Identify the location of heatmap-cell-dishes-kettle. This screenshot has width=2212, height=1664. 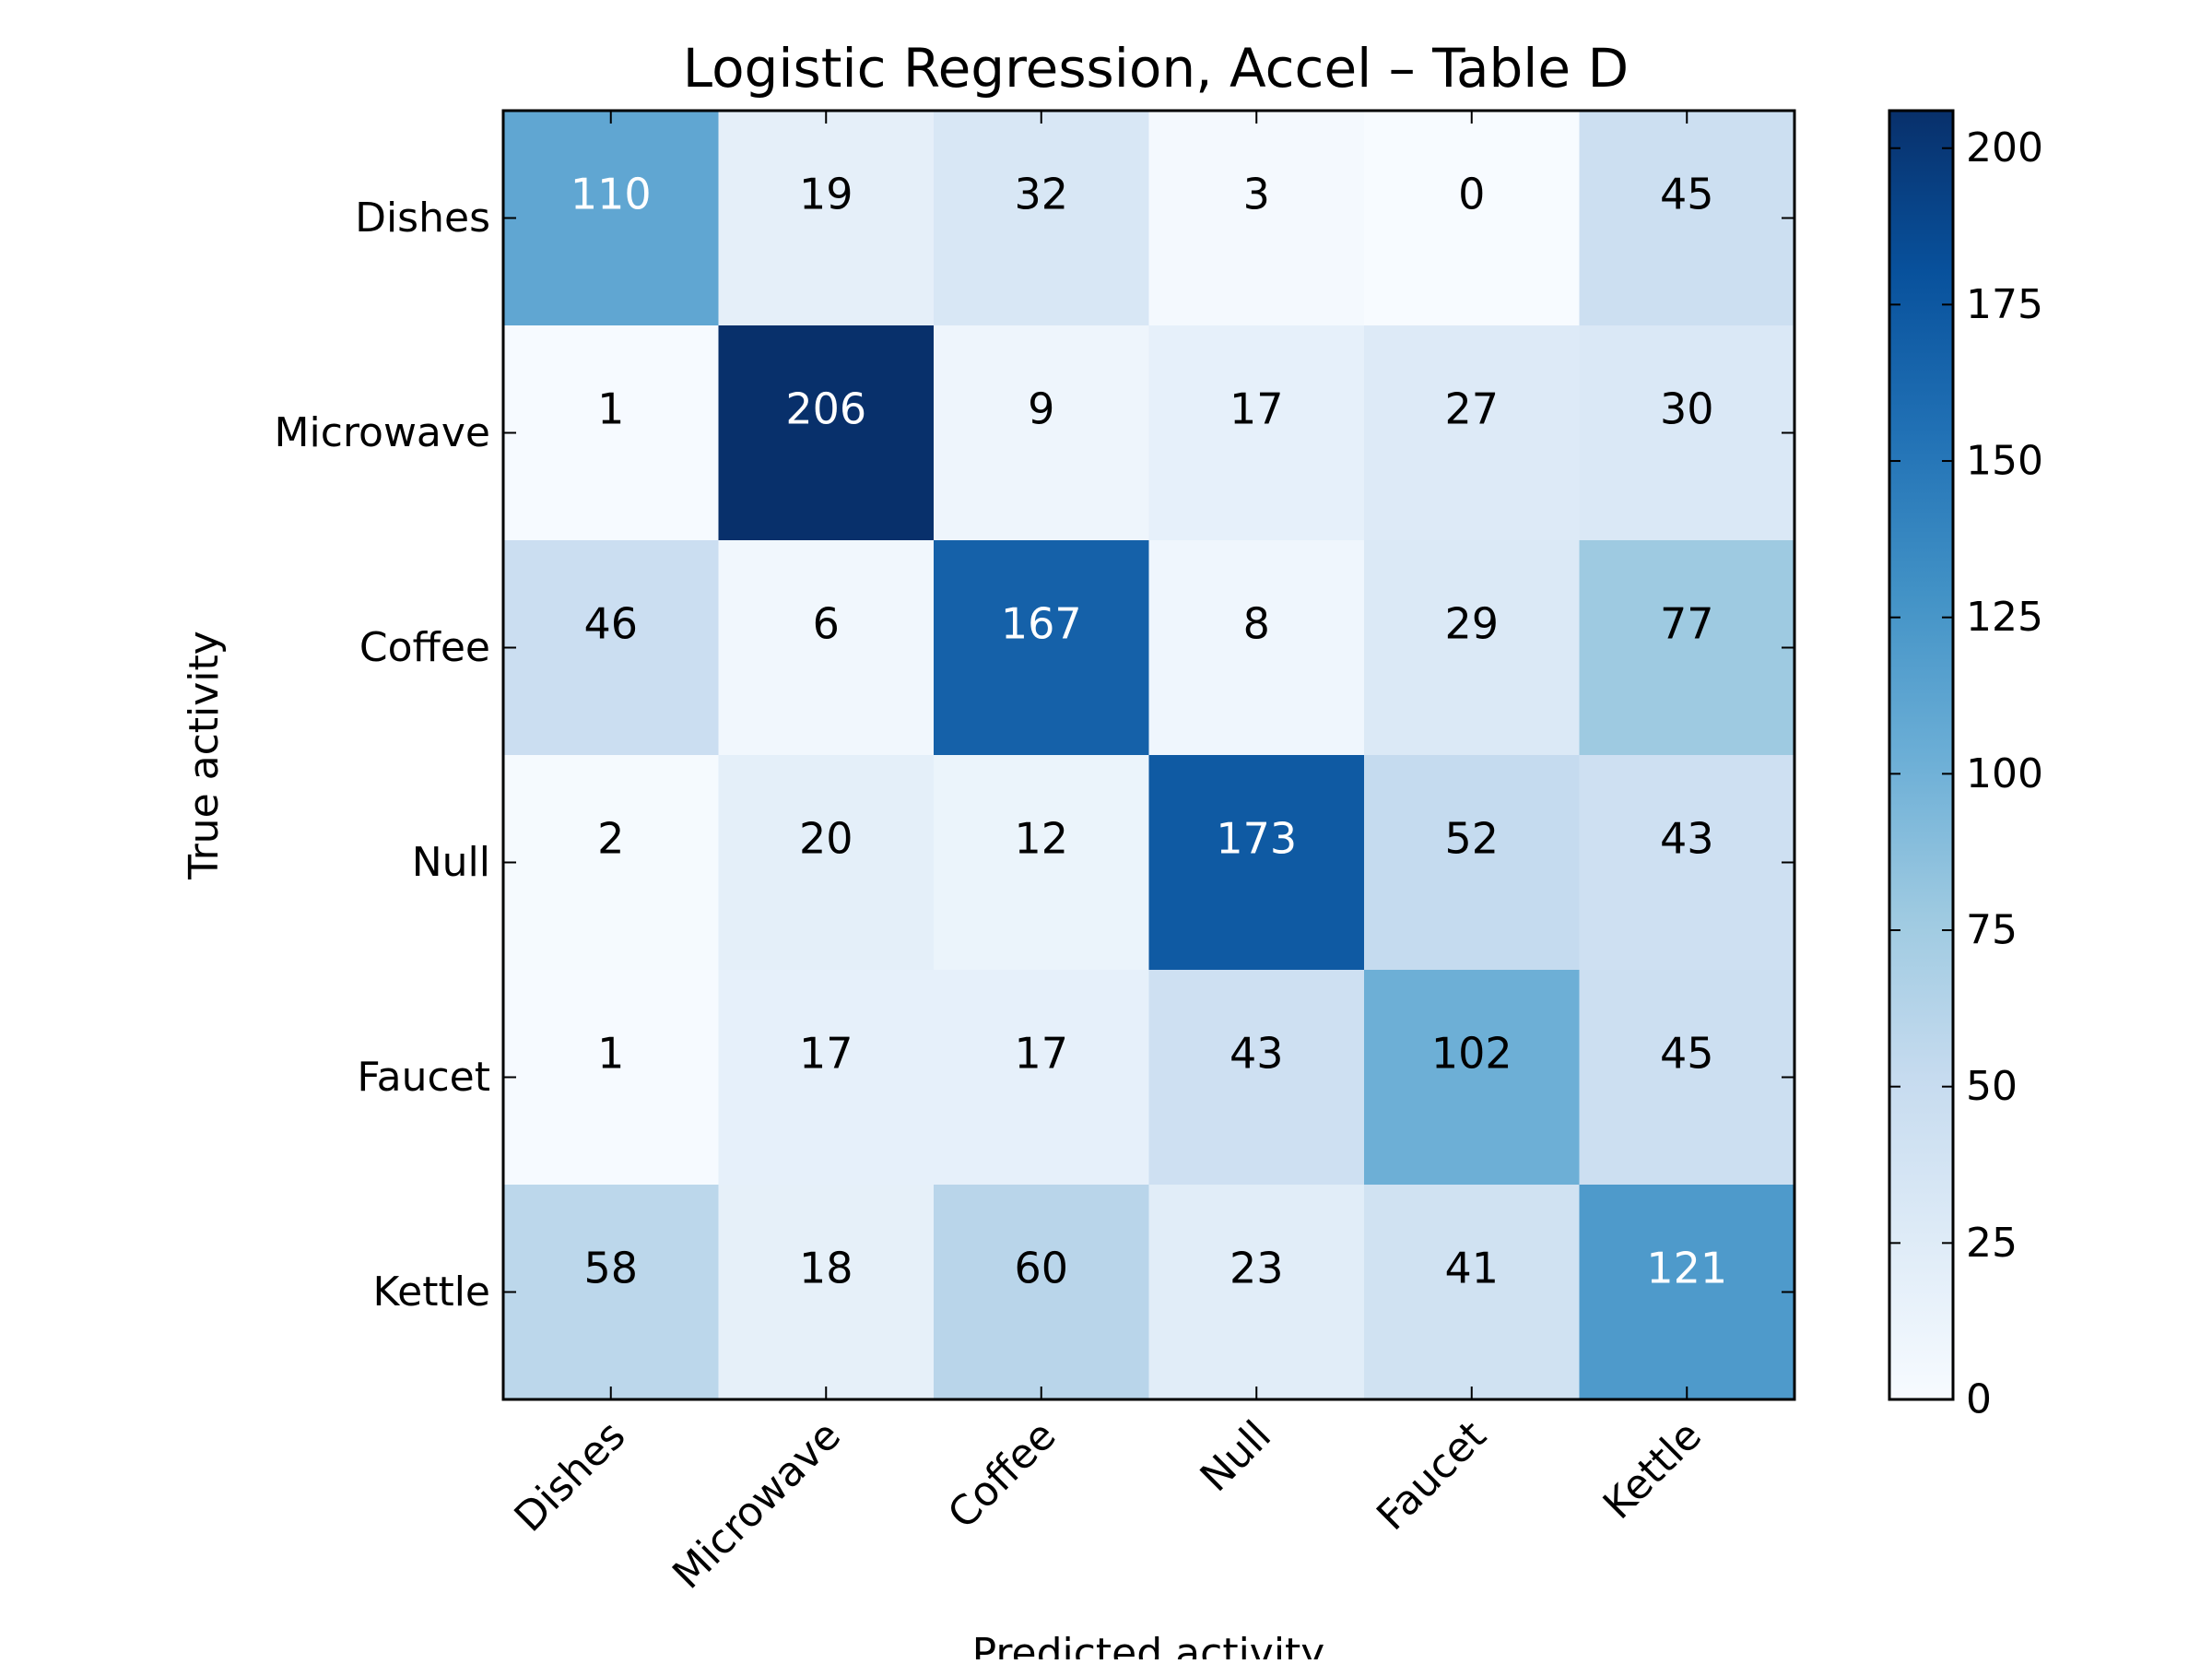
(1687, 218).